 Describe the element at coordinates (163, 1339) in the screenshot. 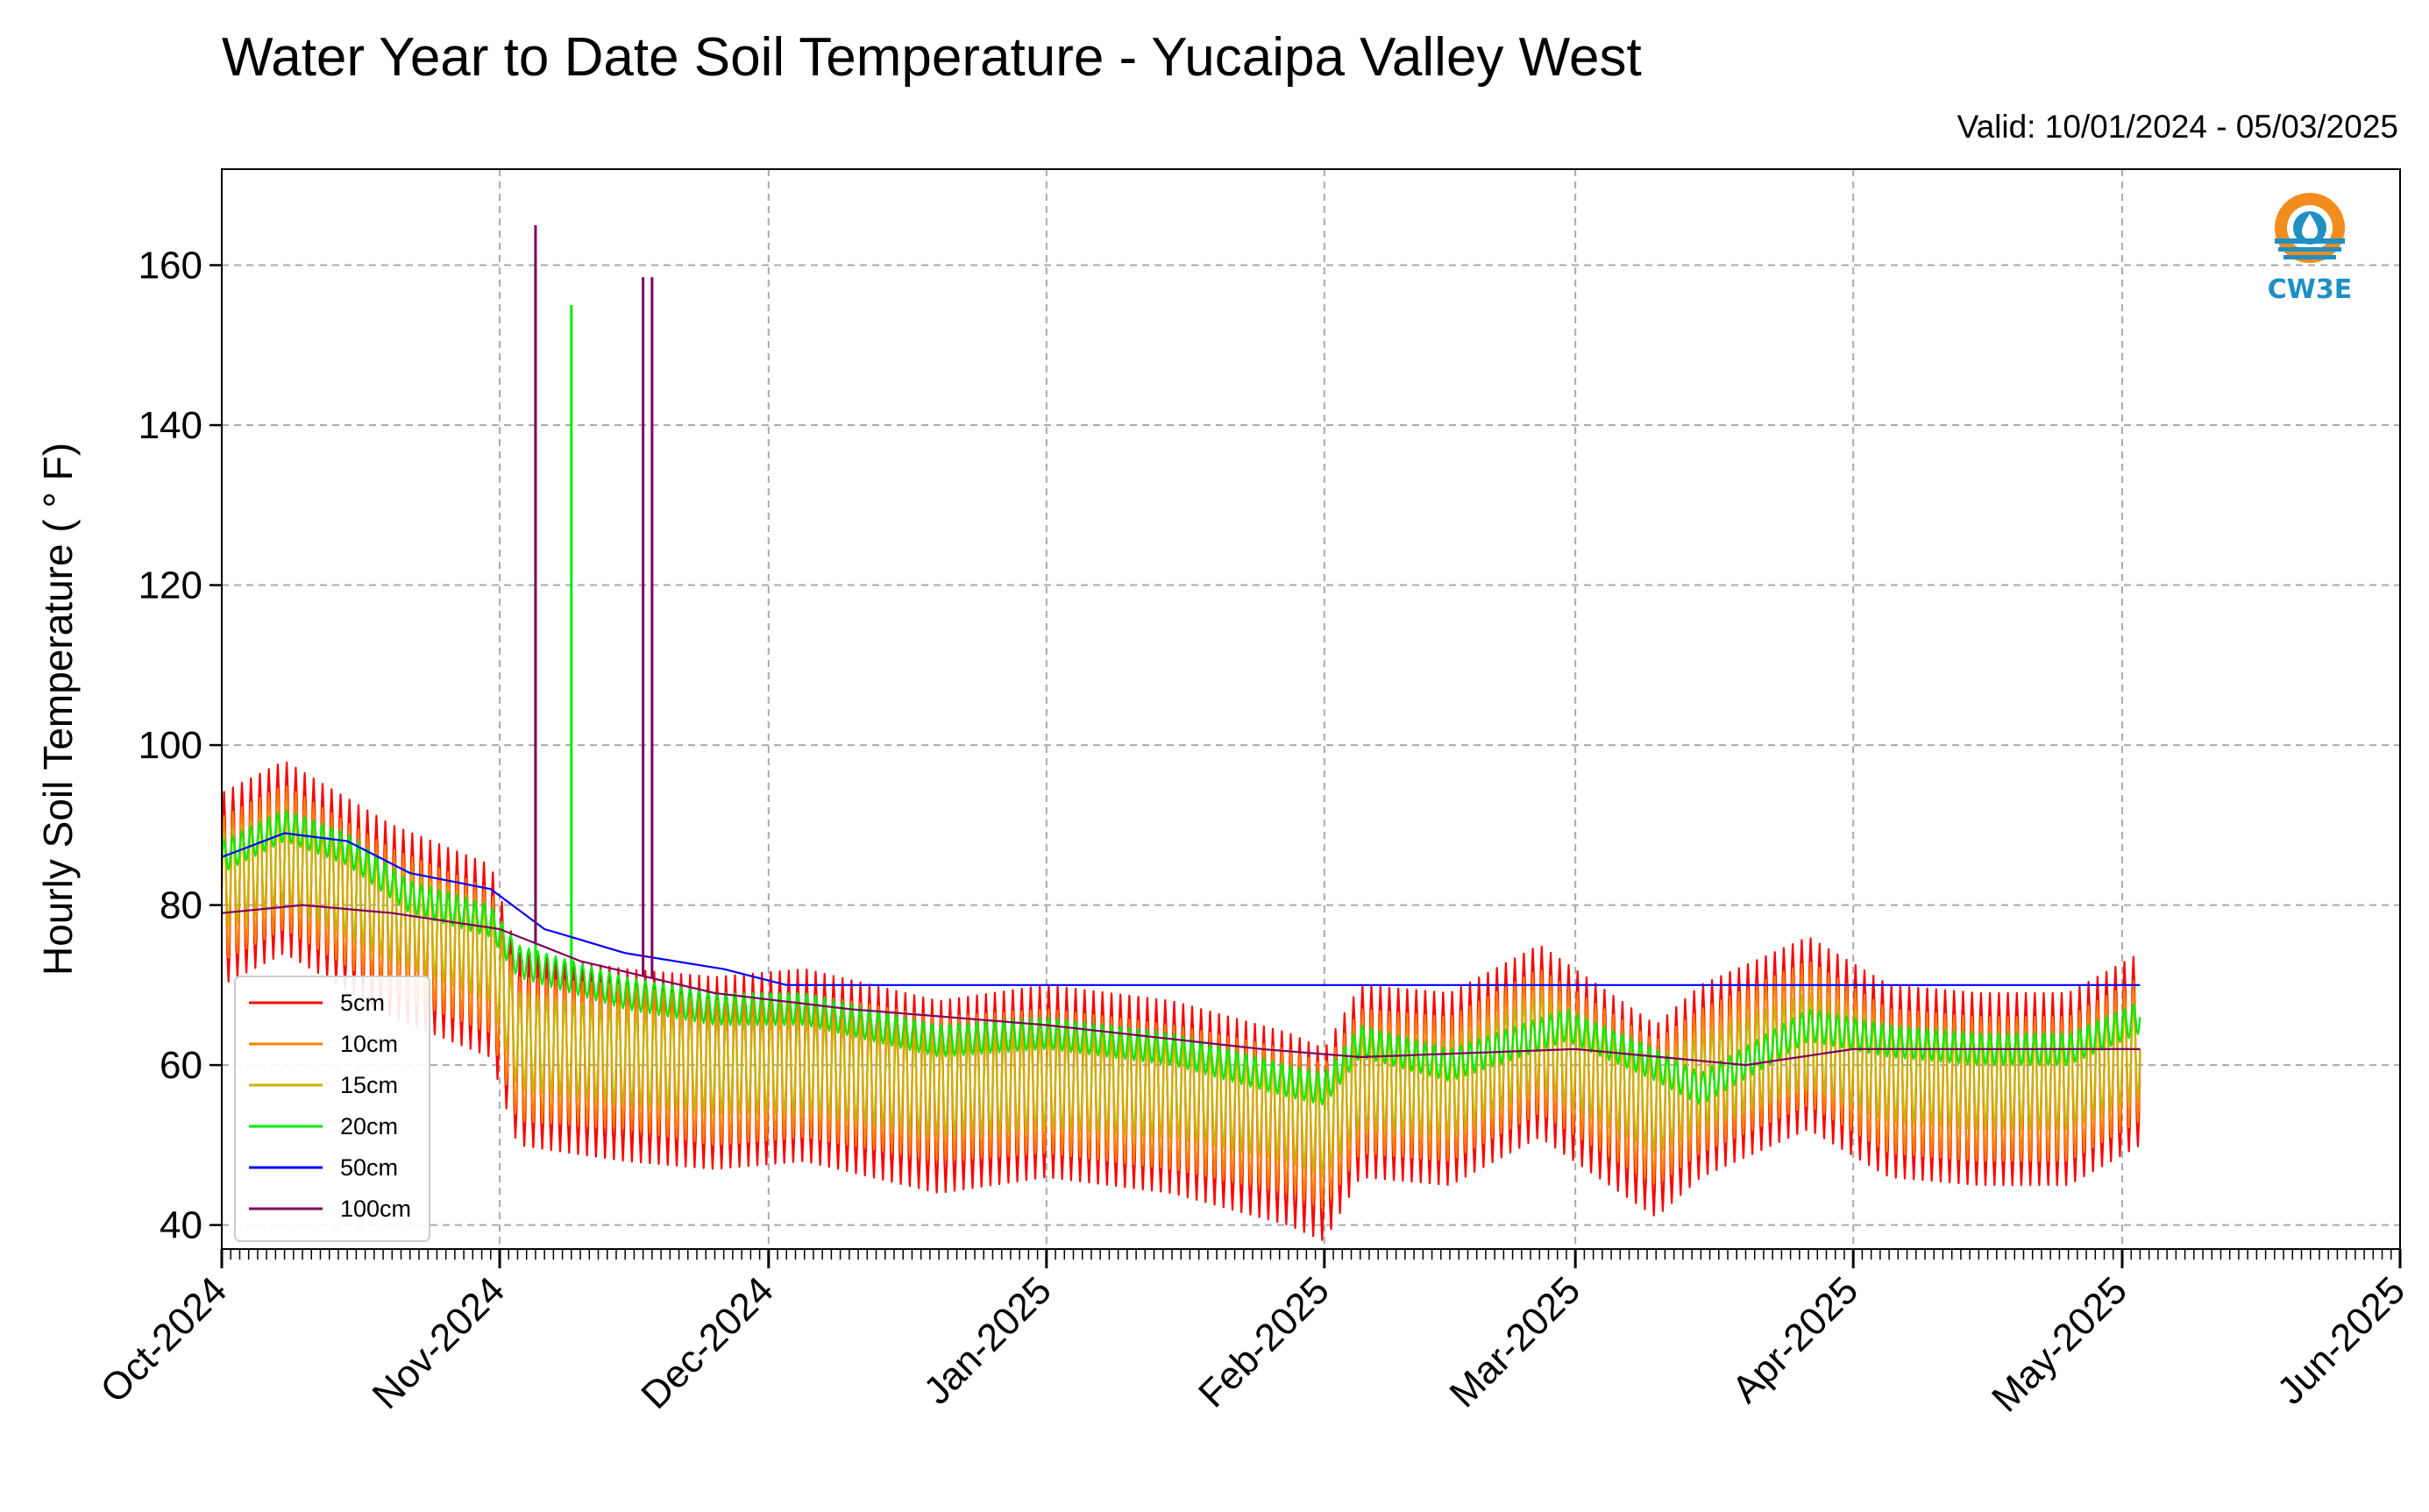

I see `x-tick-label: Oct-2024` at that location.